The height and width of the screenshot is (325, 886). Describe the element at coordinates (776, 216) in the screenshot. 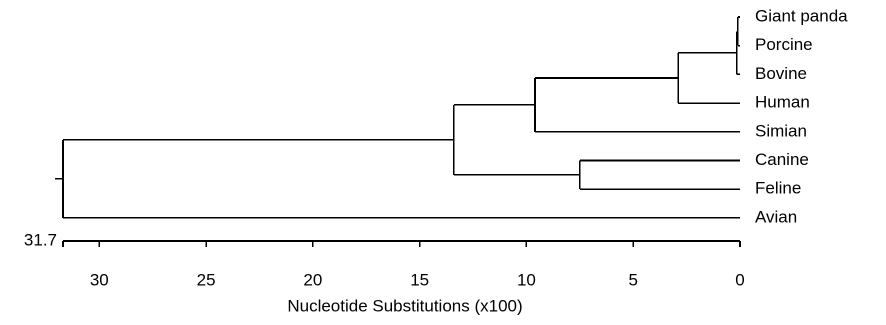

I see `leaf-label: Avian` at that location.